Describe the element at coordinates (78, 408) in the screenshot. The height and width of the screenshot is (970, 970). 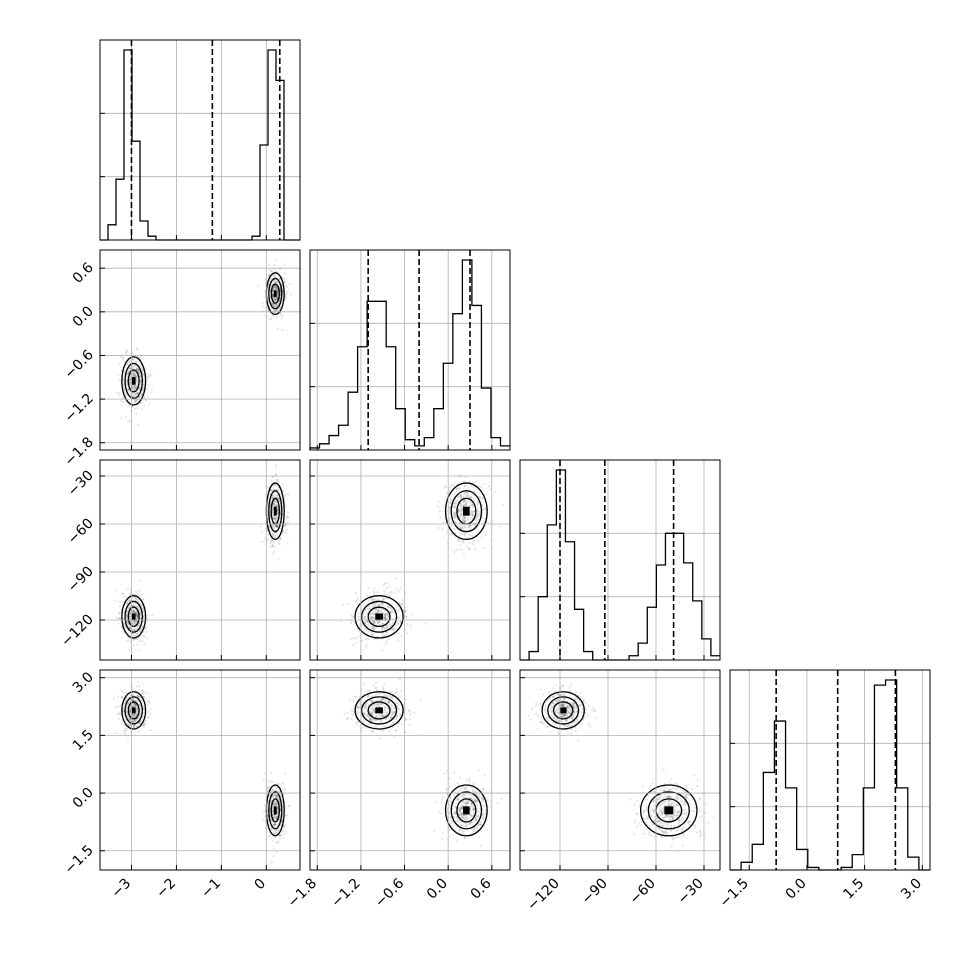
I see `y-tick-label-1-1: −1.2` at that location.